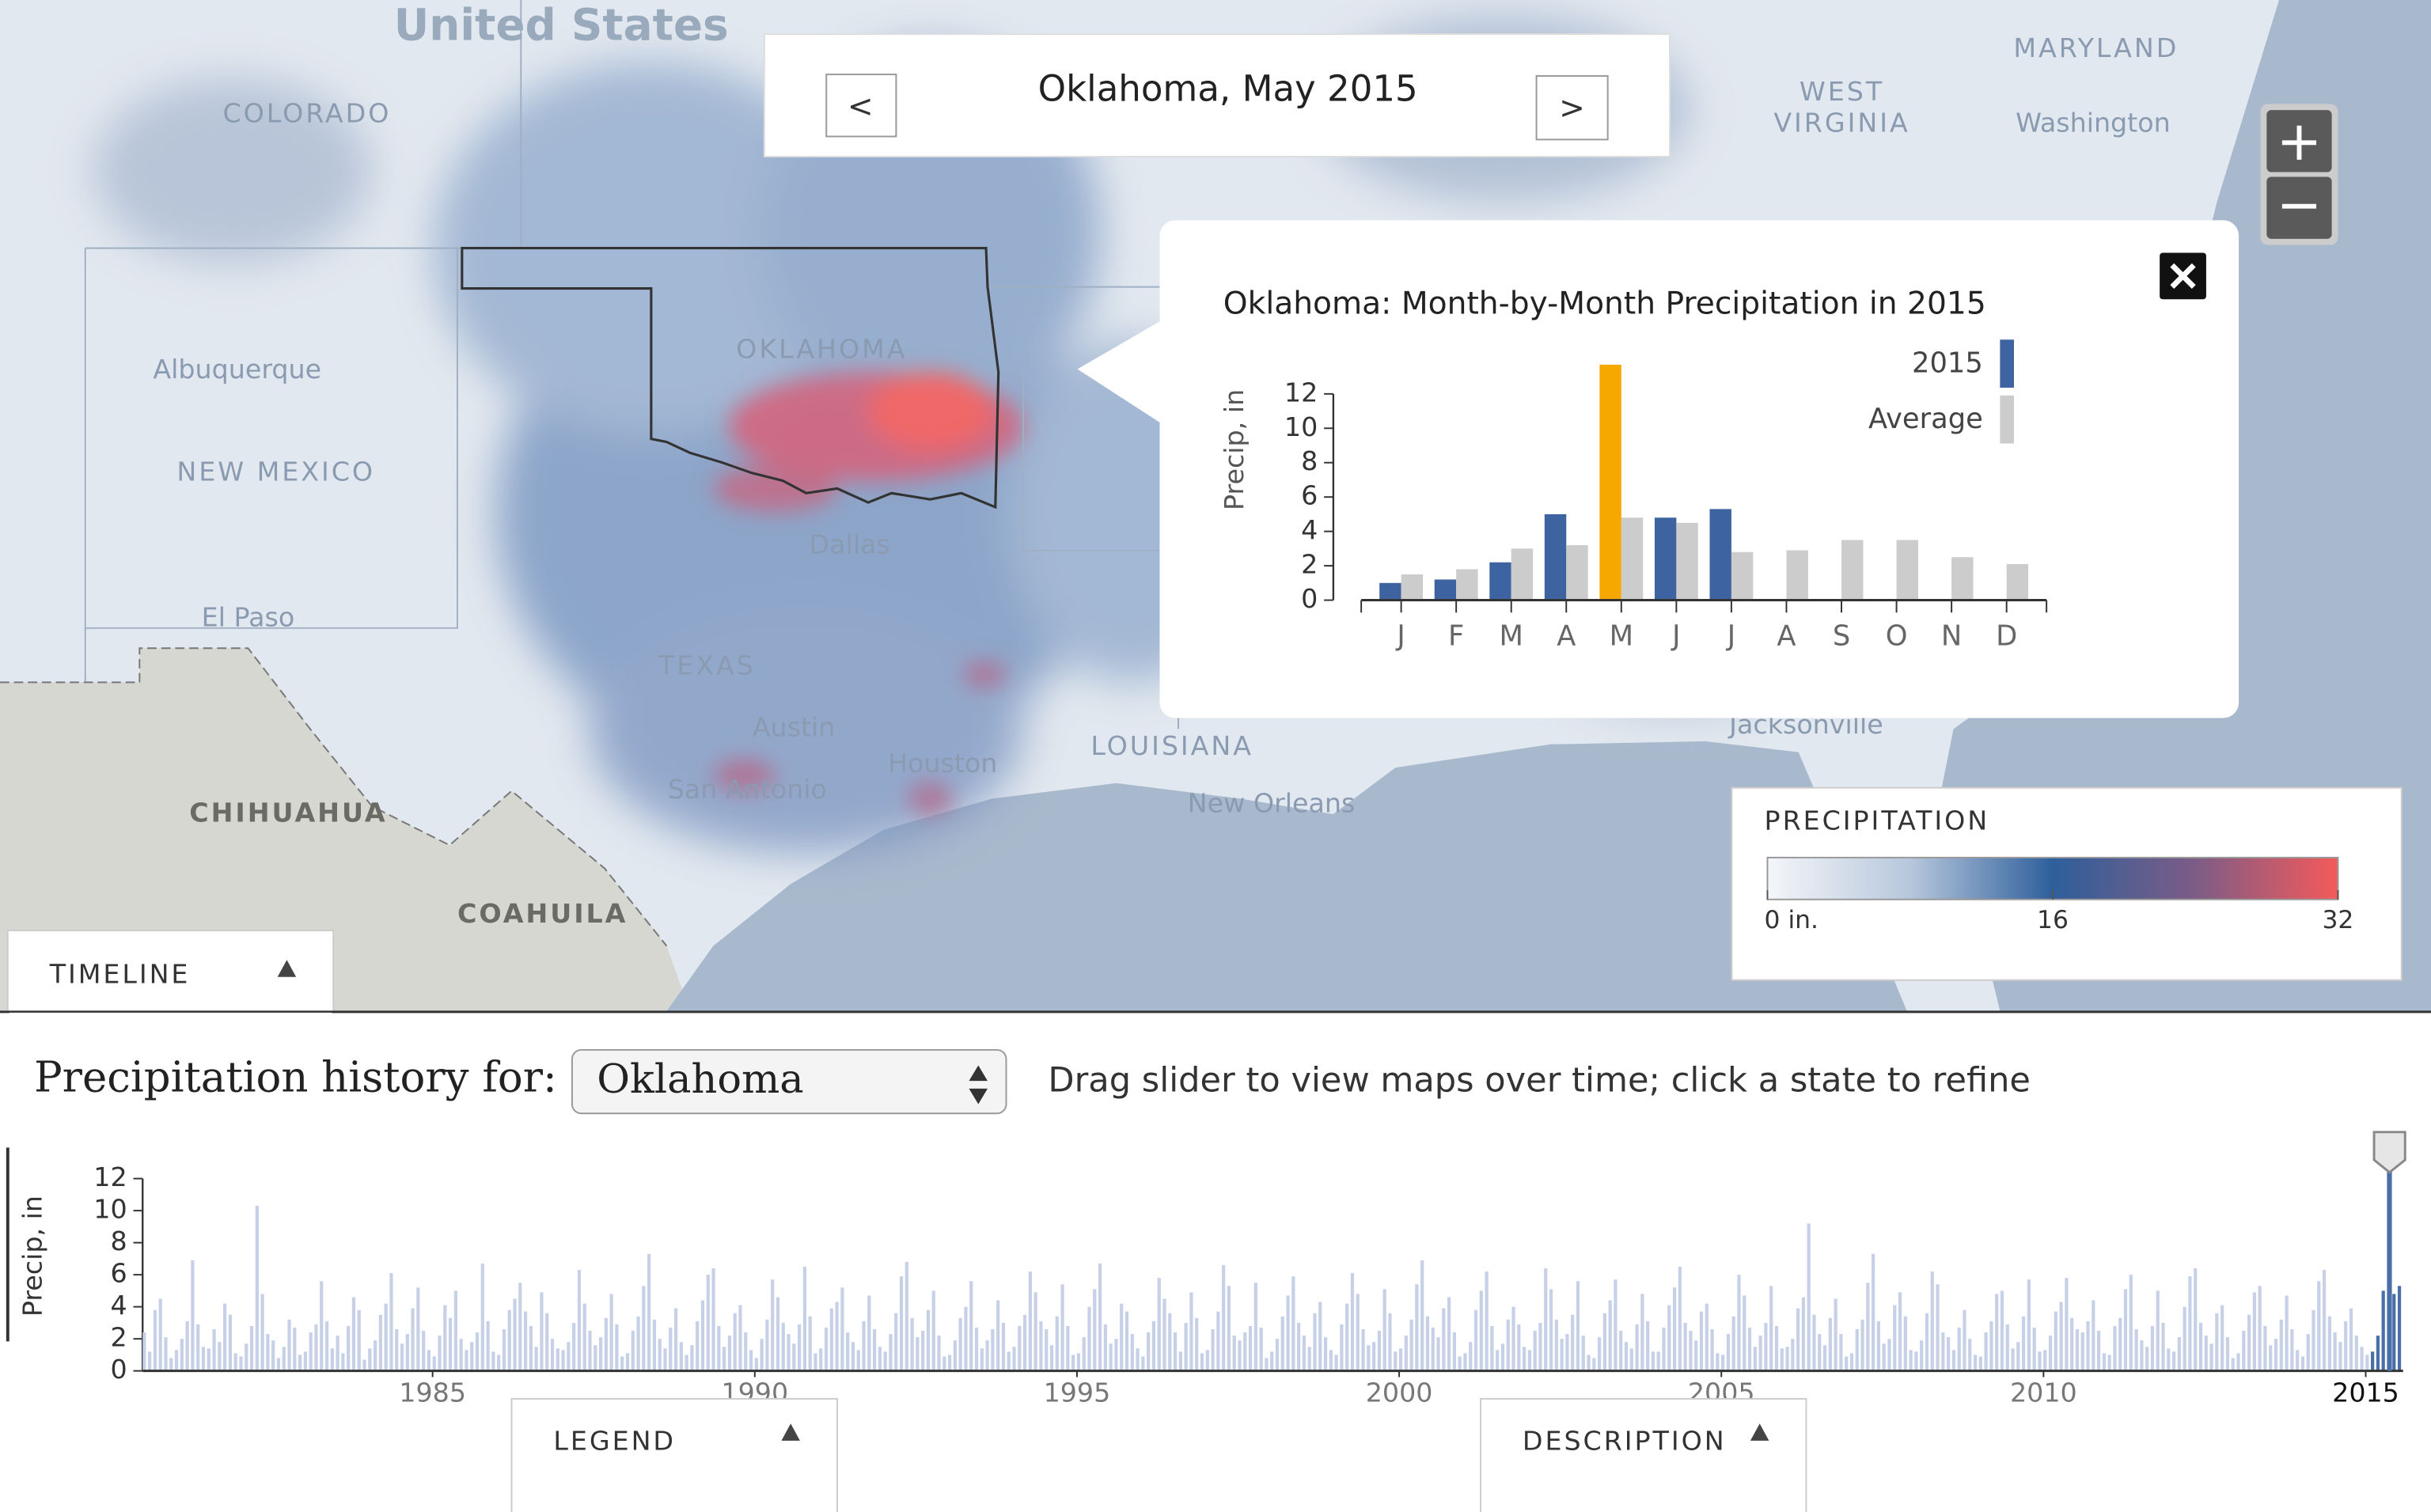 The height and width of the screenshot is (1512, 2431). I want to click on legend-tab, so click(674, 1454).